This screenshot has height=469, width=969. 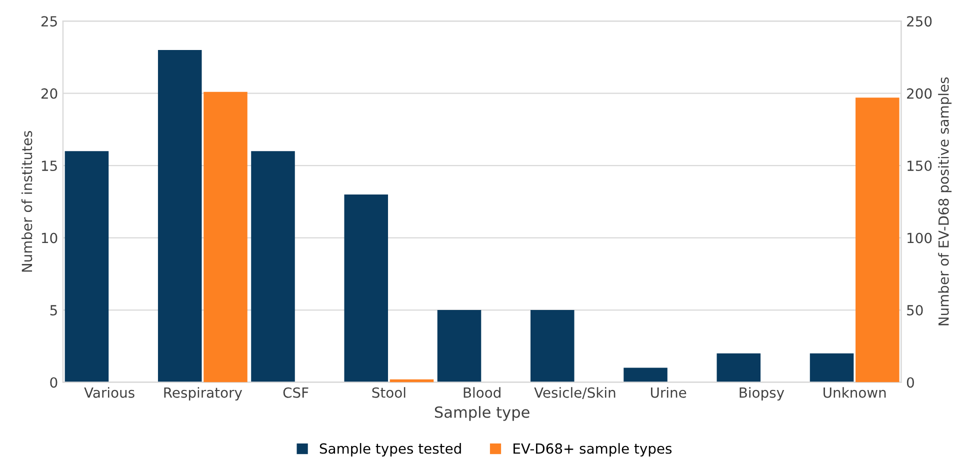 I want to click on x-tick-label: Respiratory, so click(x=203, y=394).